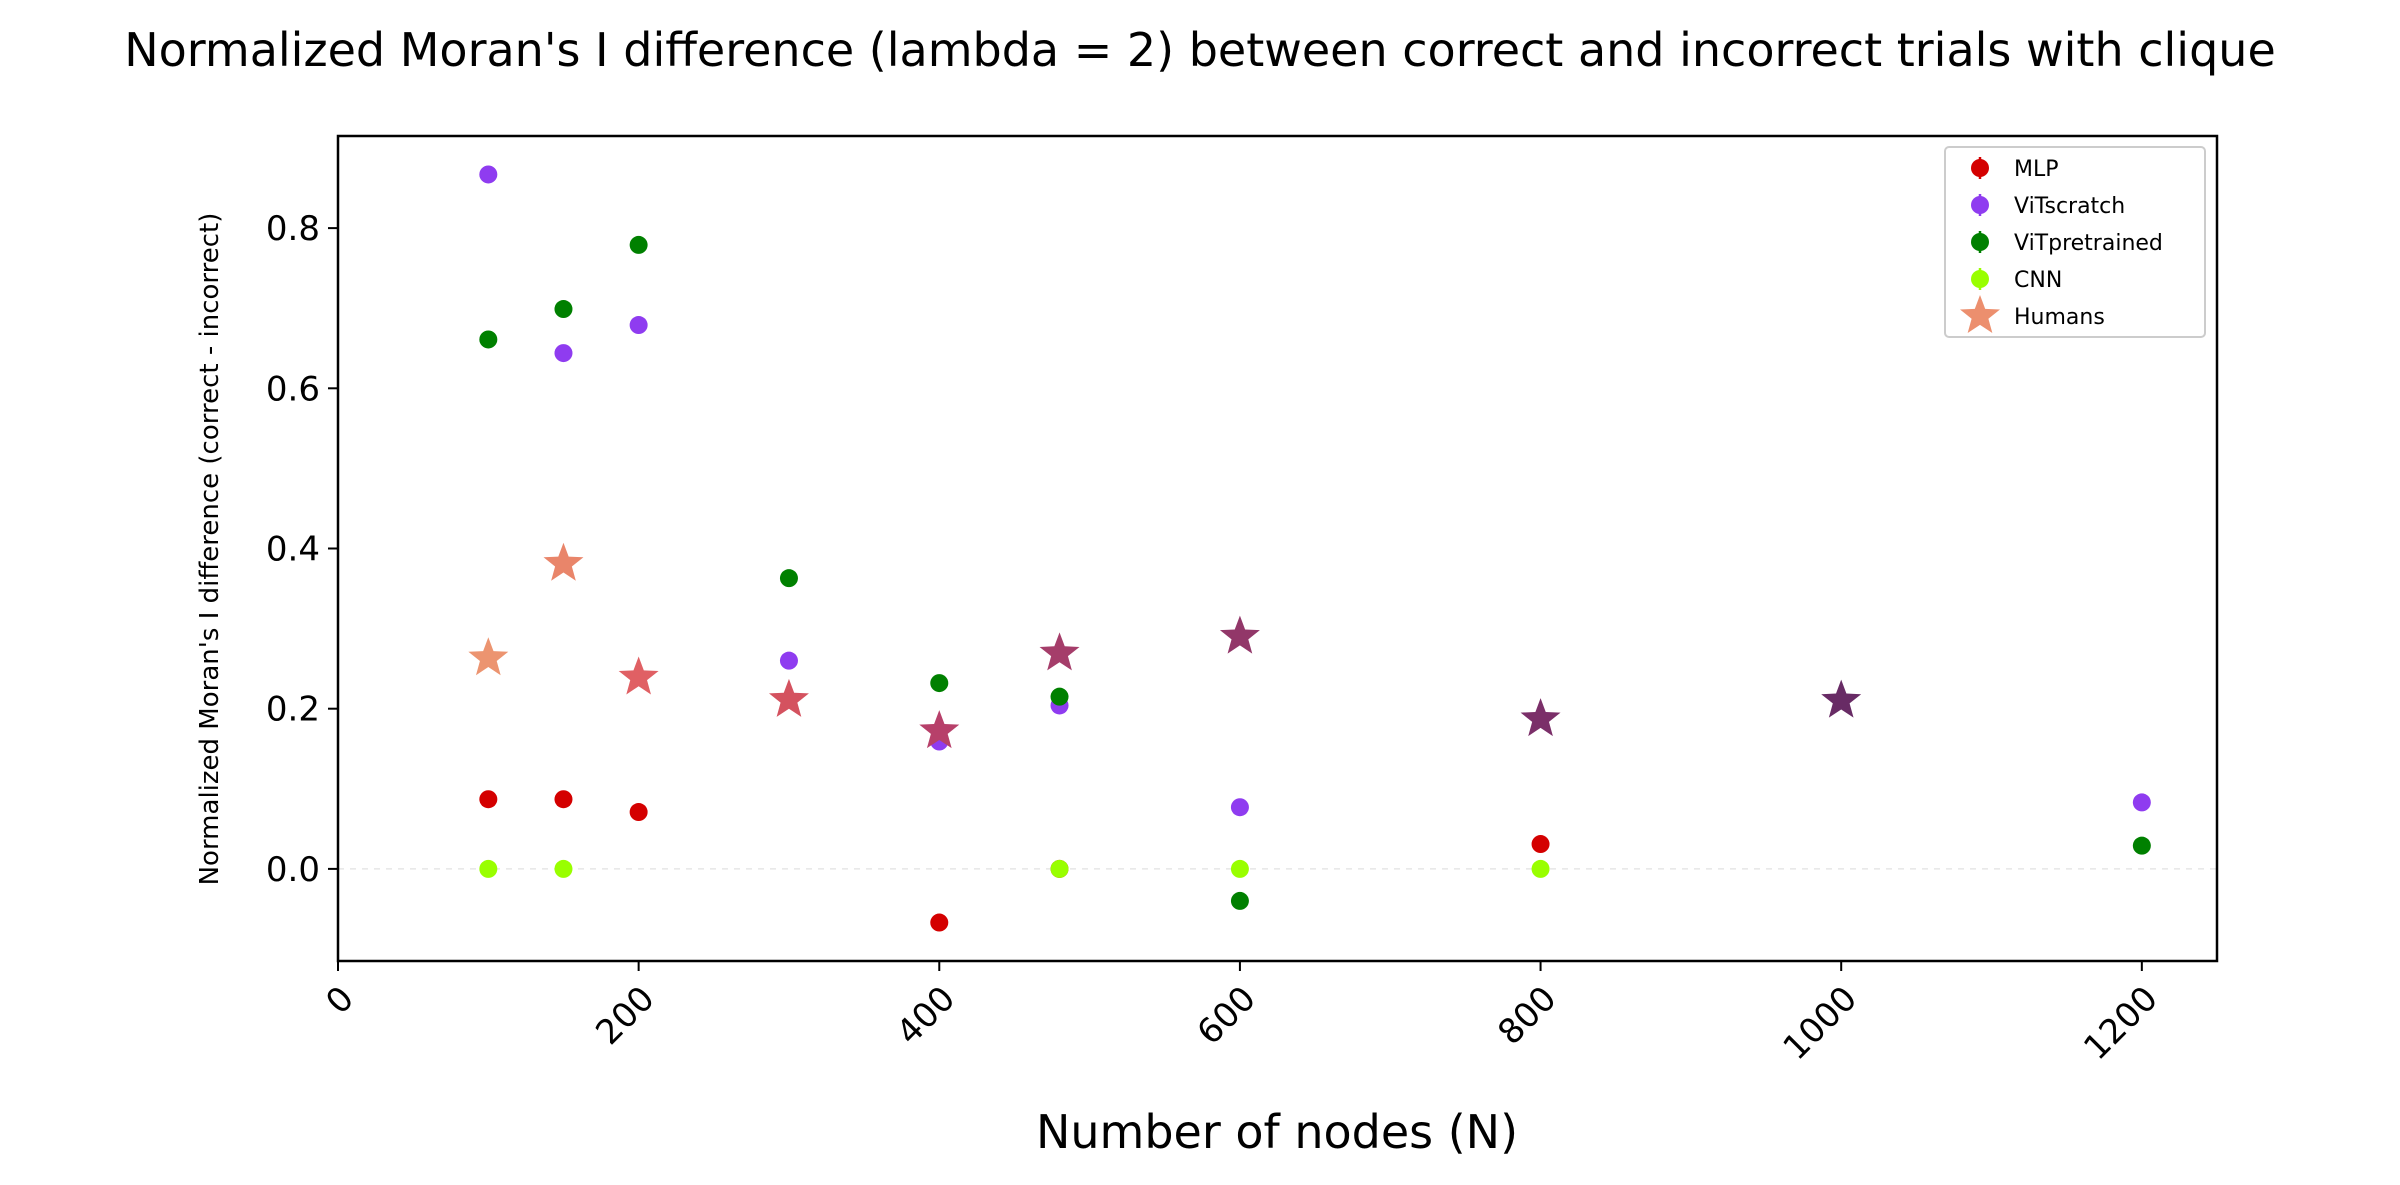  I want to click on x-tick-label: 0, so click(340, 1001).